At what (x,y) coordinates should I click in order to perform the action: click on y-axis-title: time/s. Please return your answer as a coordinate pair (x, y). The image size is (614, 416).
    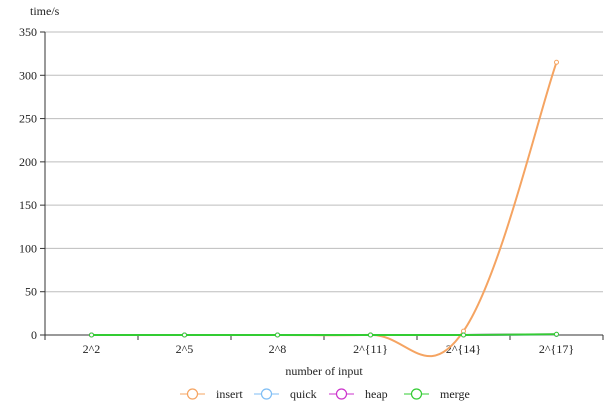
    Looking at the image, I should click on (45, 11).